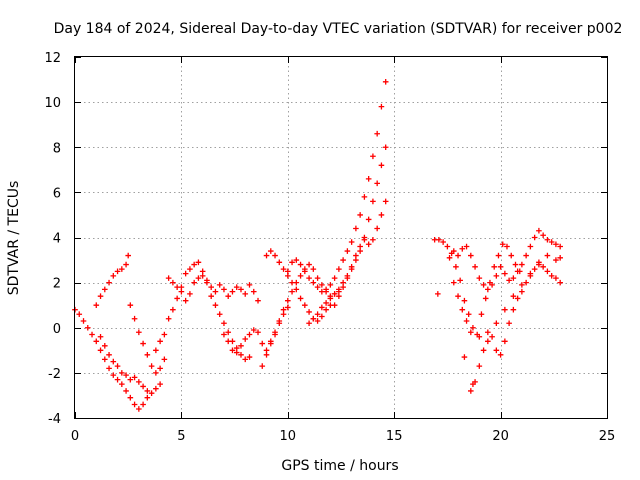 The height and width of the screenshot is (480, 640). I want to click on y-tick-label: 6, so click(57, 193).